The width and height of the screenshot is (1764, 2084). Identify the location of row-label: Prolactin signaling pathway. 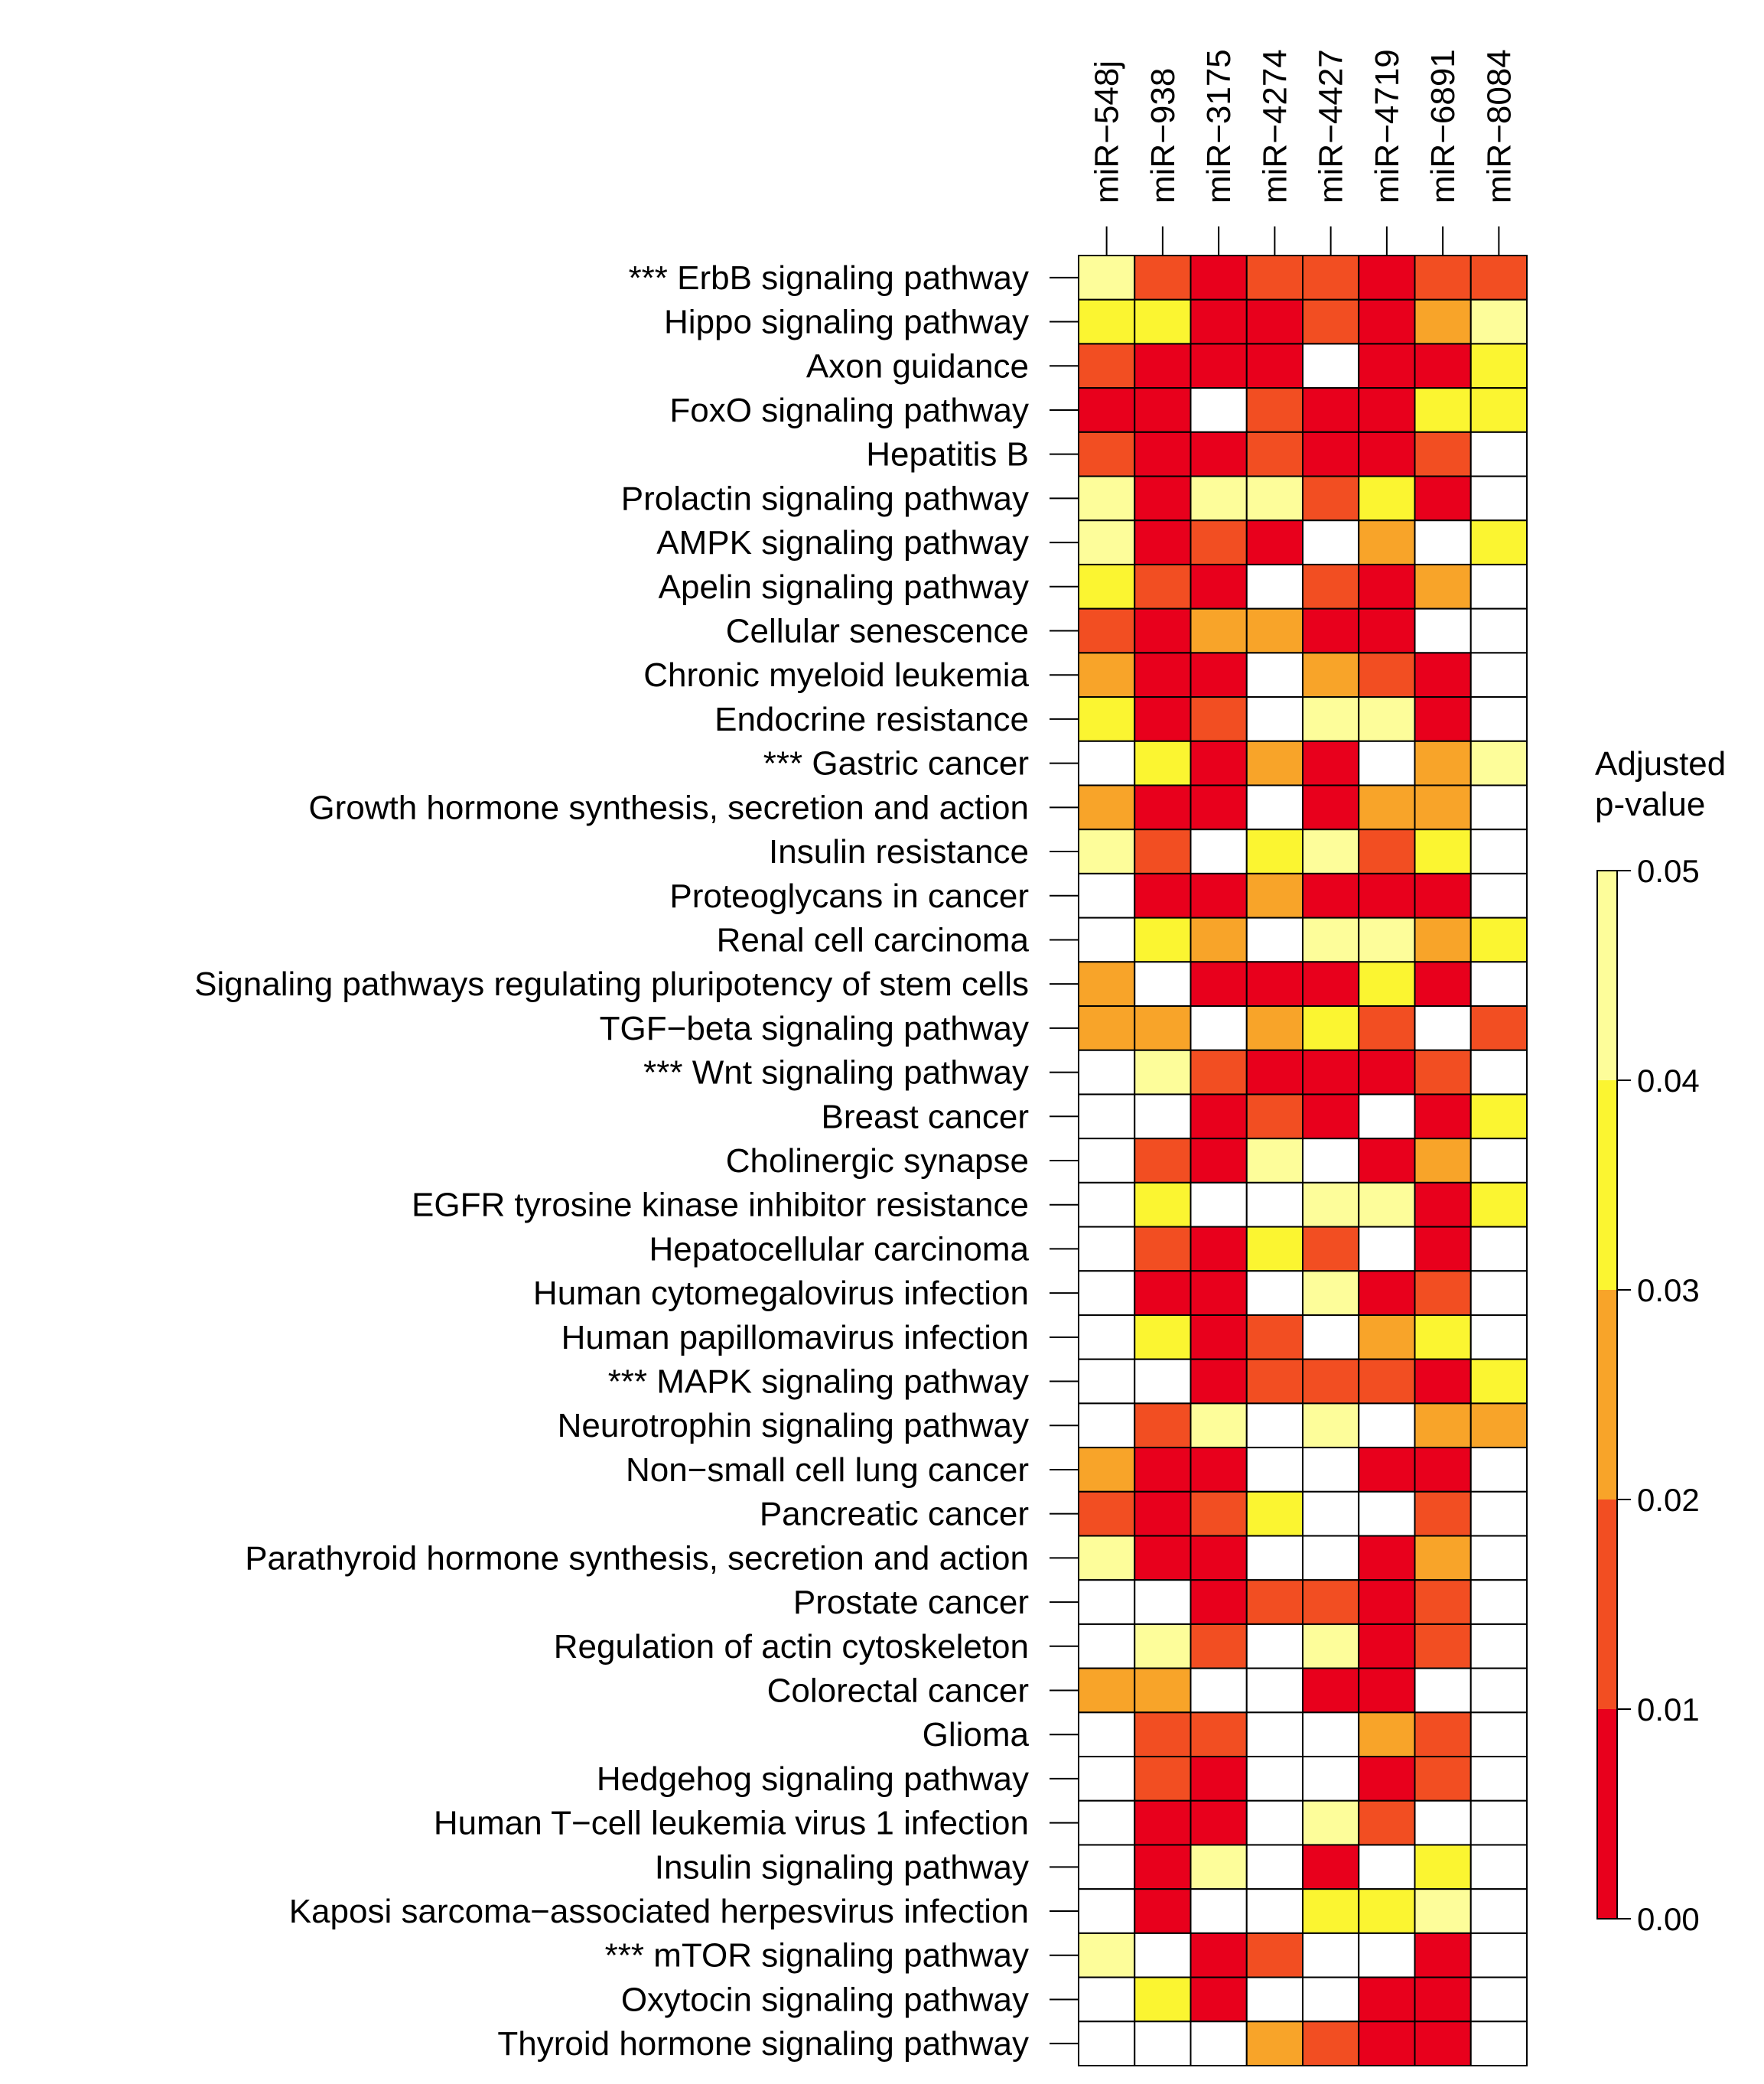
(825, 498).